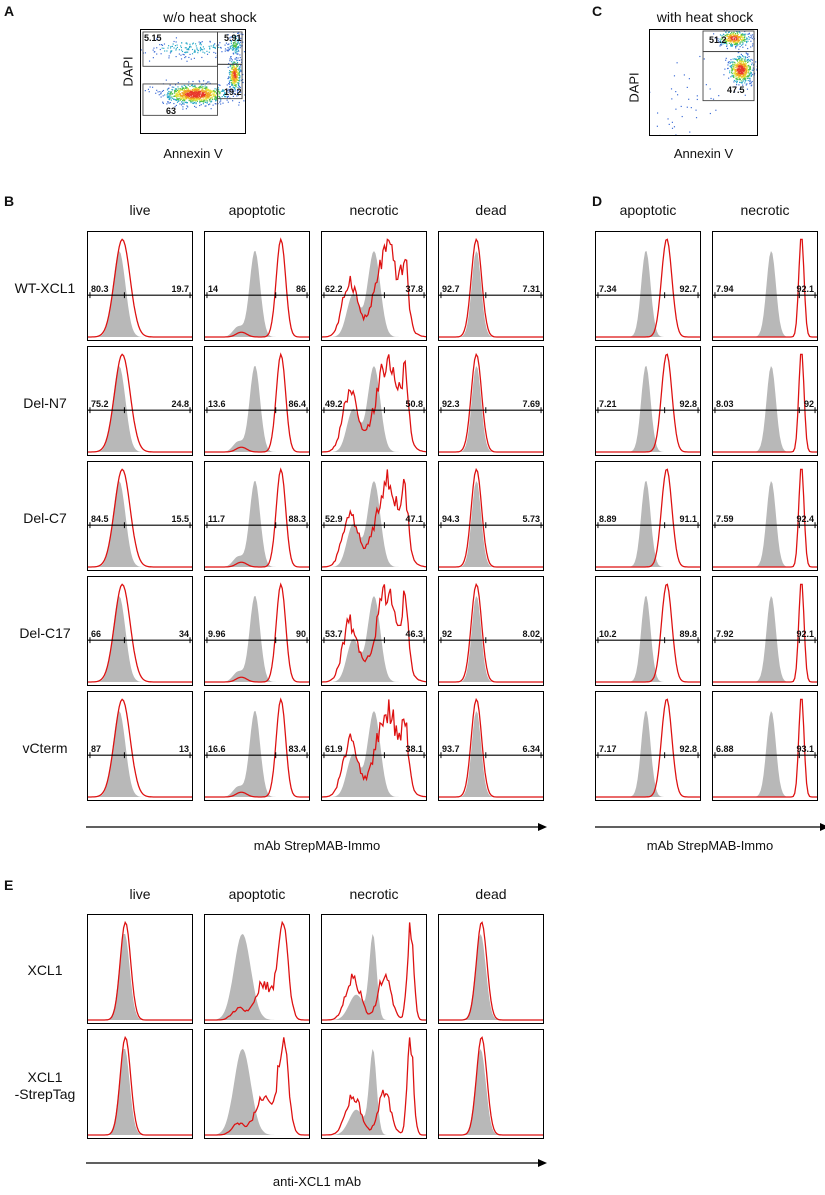 This screenshot has width=825, height=1195. Describe the element at coordinates (648, 631) in the screenshot. I see `histogram-panel-d-apoptotic: 10.2 89.8` at that location.